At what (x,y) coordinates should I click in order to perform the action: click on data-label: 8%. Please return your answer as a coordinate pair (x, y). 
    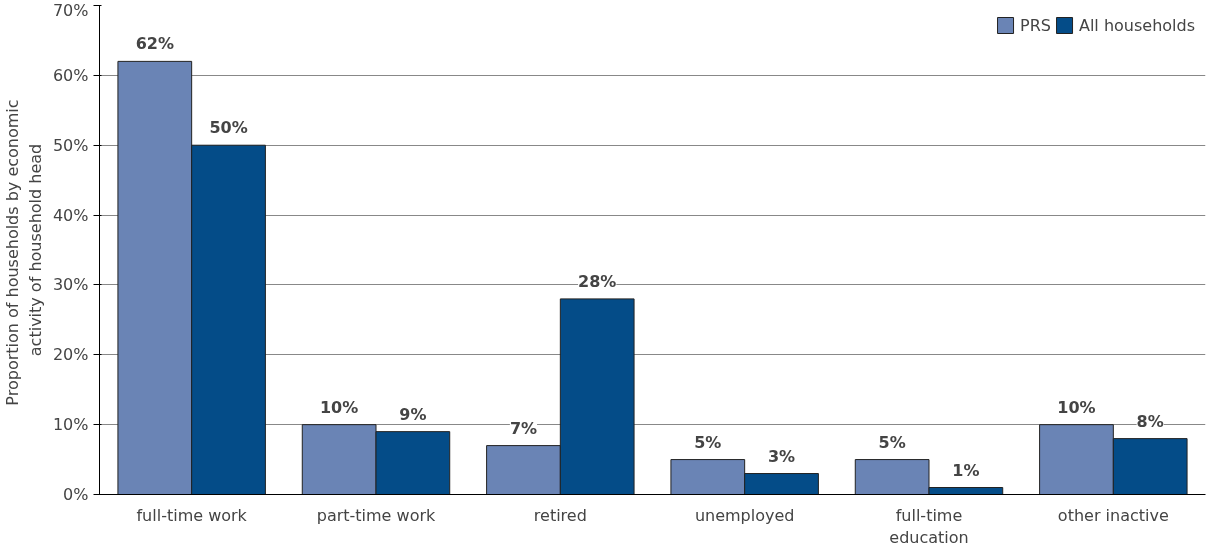
    Looking at the image, I should click on (1150, 421).